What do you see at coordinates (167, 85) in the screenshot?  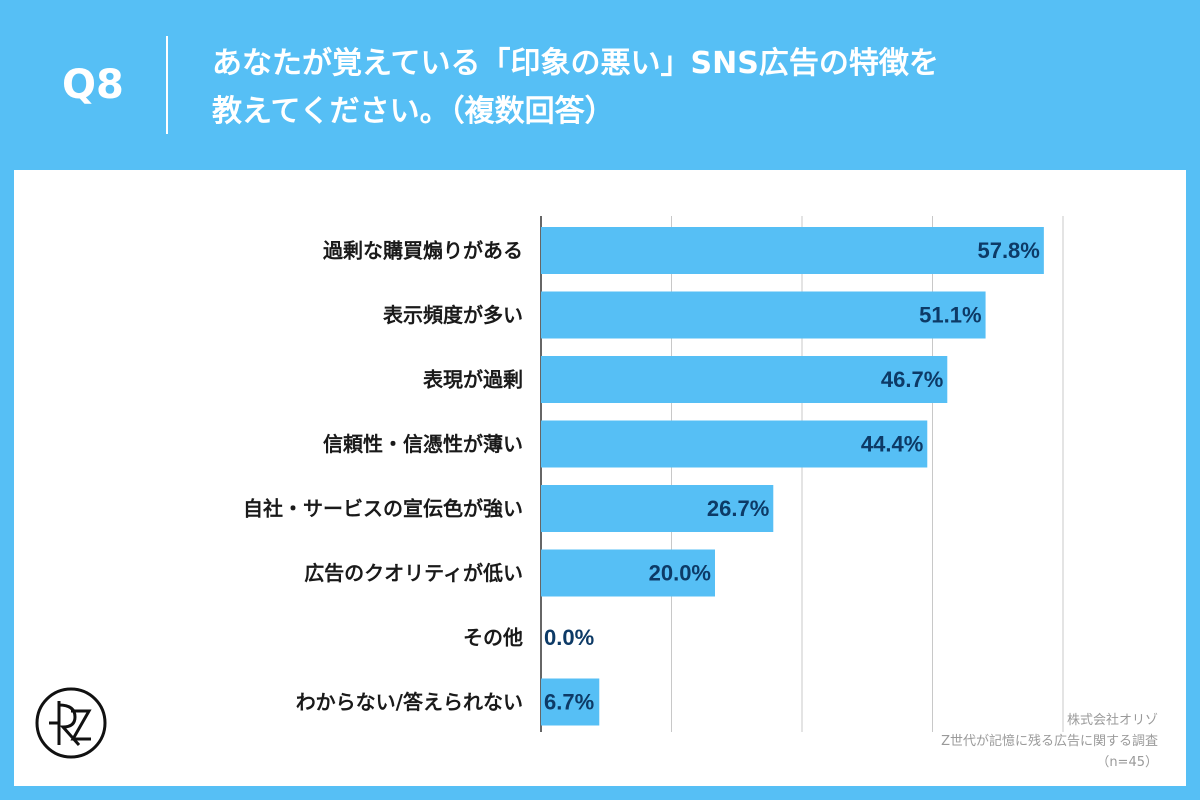 I see `header-divider` at bounding box center [167, 85].